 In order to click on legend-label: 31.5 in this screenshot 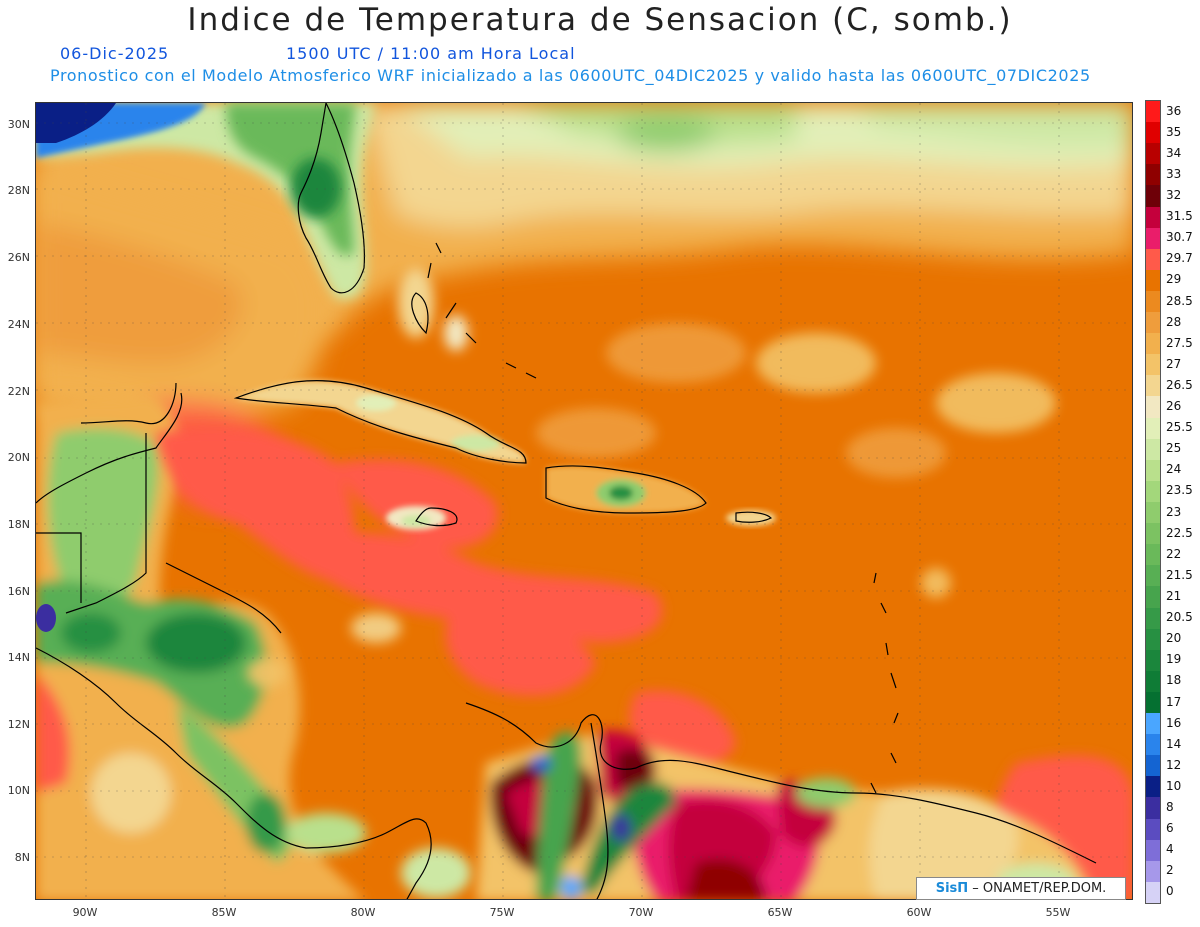, I will do `click(1179, 216)`.